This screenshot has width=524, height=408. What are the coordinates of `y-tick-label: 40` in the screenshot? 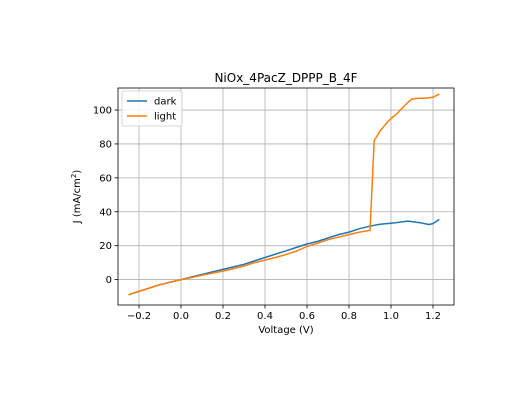 It's located at (105, 212).